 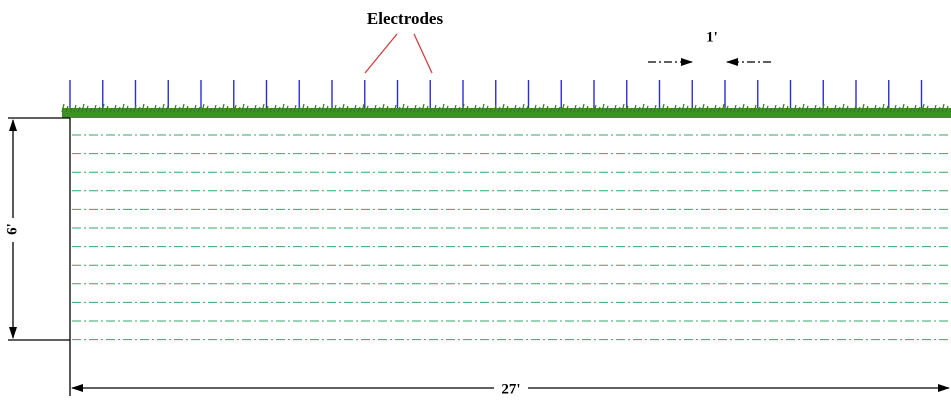 I want to click on grass, so click(x=506, y=113).